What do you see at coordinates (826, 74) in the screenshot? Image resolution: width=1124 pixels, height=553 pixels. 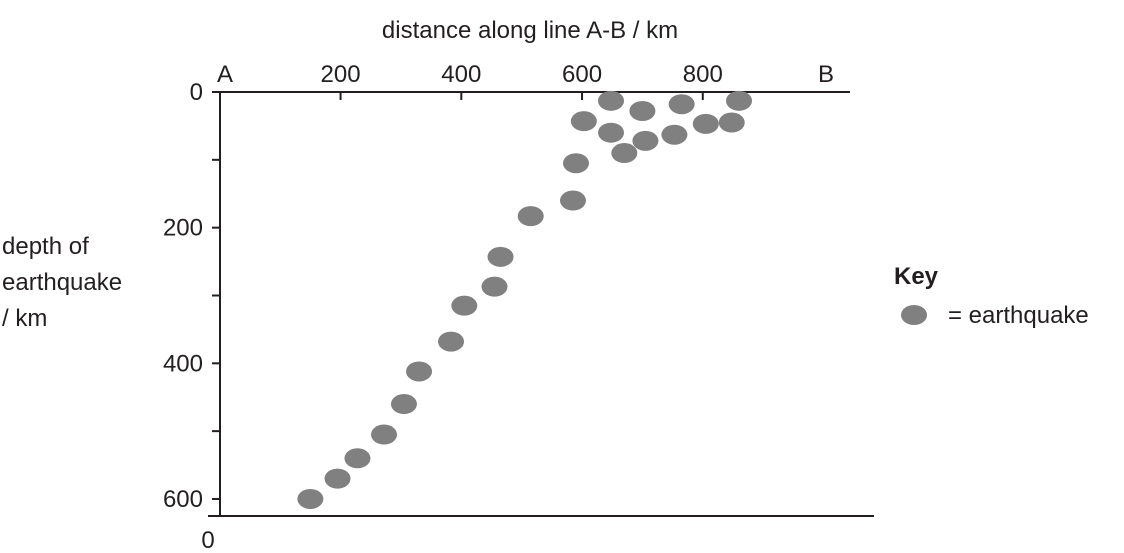 I see `x-label-B: B` at bounding box center [826, 74].